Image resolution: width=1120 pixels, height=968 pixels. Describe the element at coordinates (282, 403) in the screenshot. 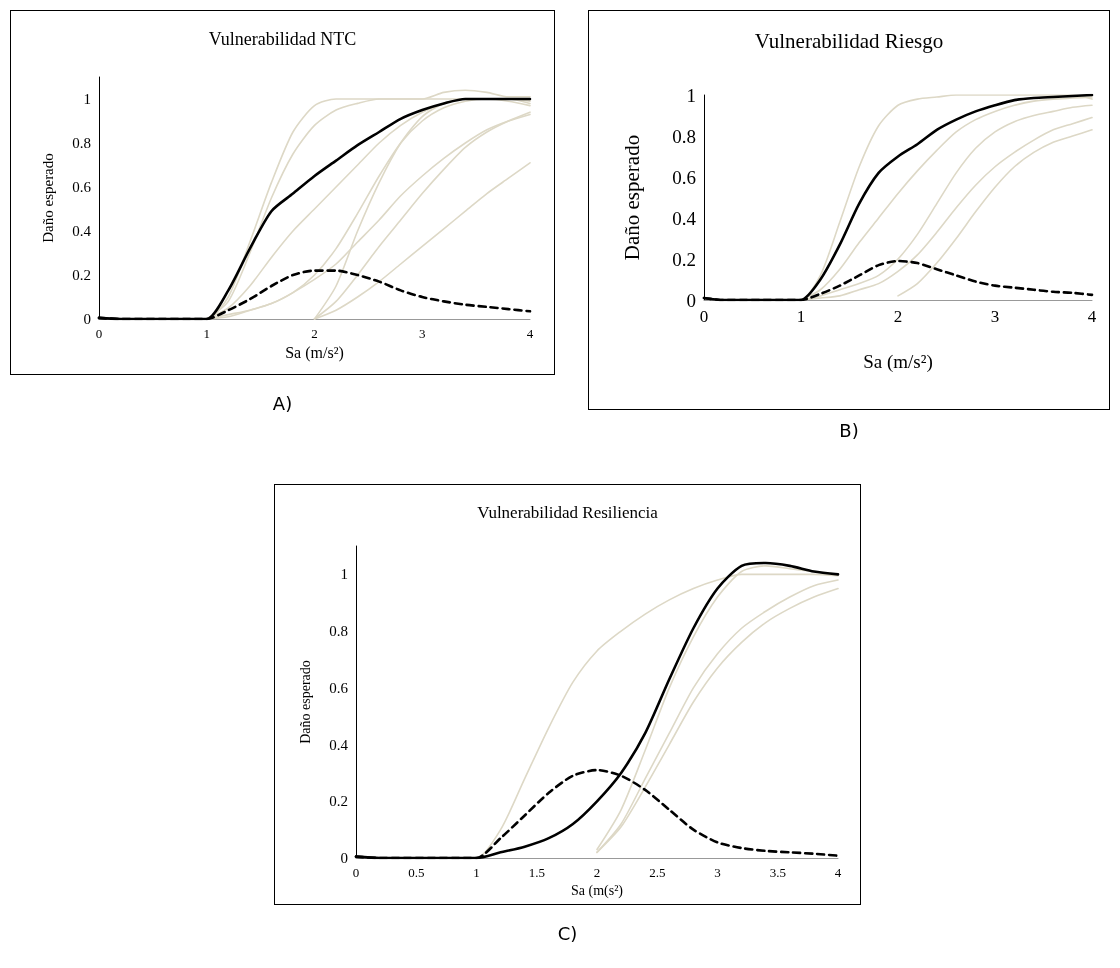

I see `text: A)` at that location.